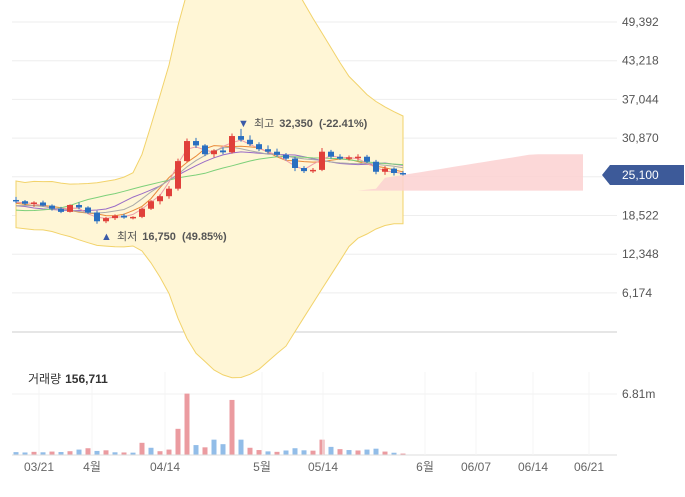 This screenshot has height=497, width=685. What do you see at coordinates (640, 216) in the screenshot?
I see `price-tick-label: 18,522` at bounding box center [640, 216].